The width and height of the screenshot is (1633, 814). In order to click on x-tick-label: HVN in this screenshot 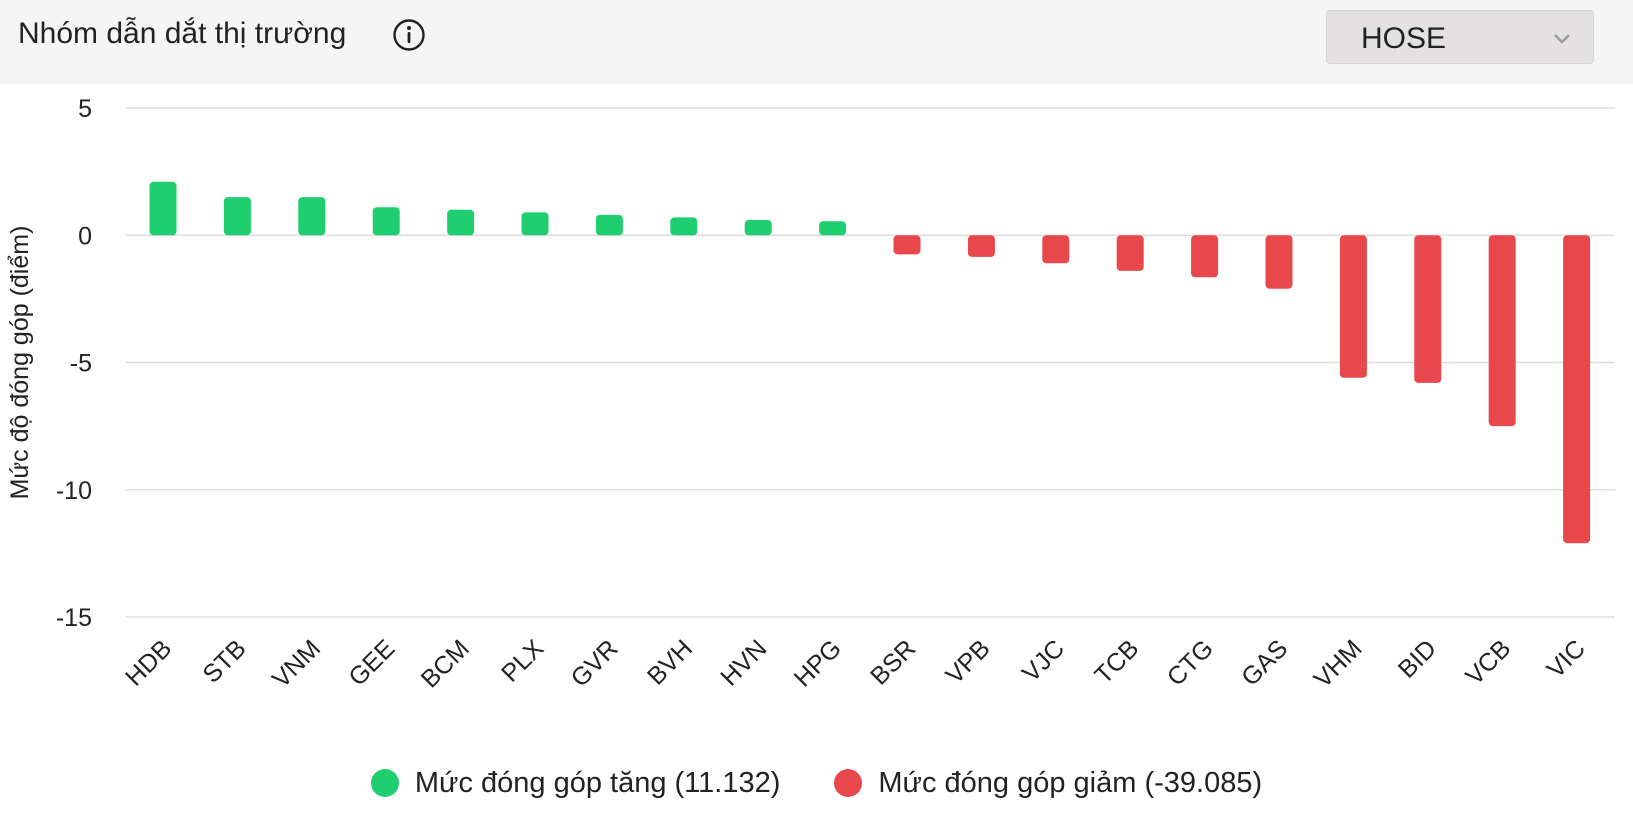, I will do `click(743, 662)`.